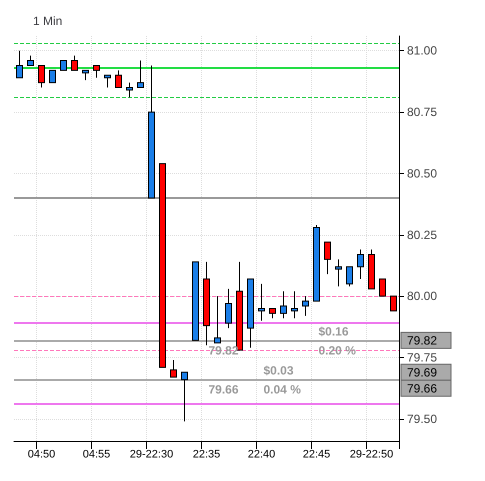  What do you see at coordinates (262, 454) in the screenshot?
I see `x-tick-label: 22:40` at bounding box center [262, 454].